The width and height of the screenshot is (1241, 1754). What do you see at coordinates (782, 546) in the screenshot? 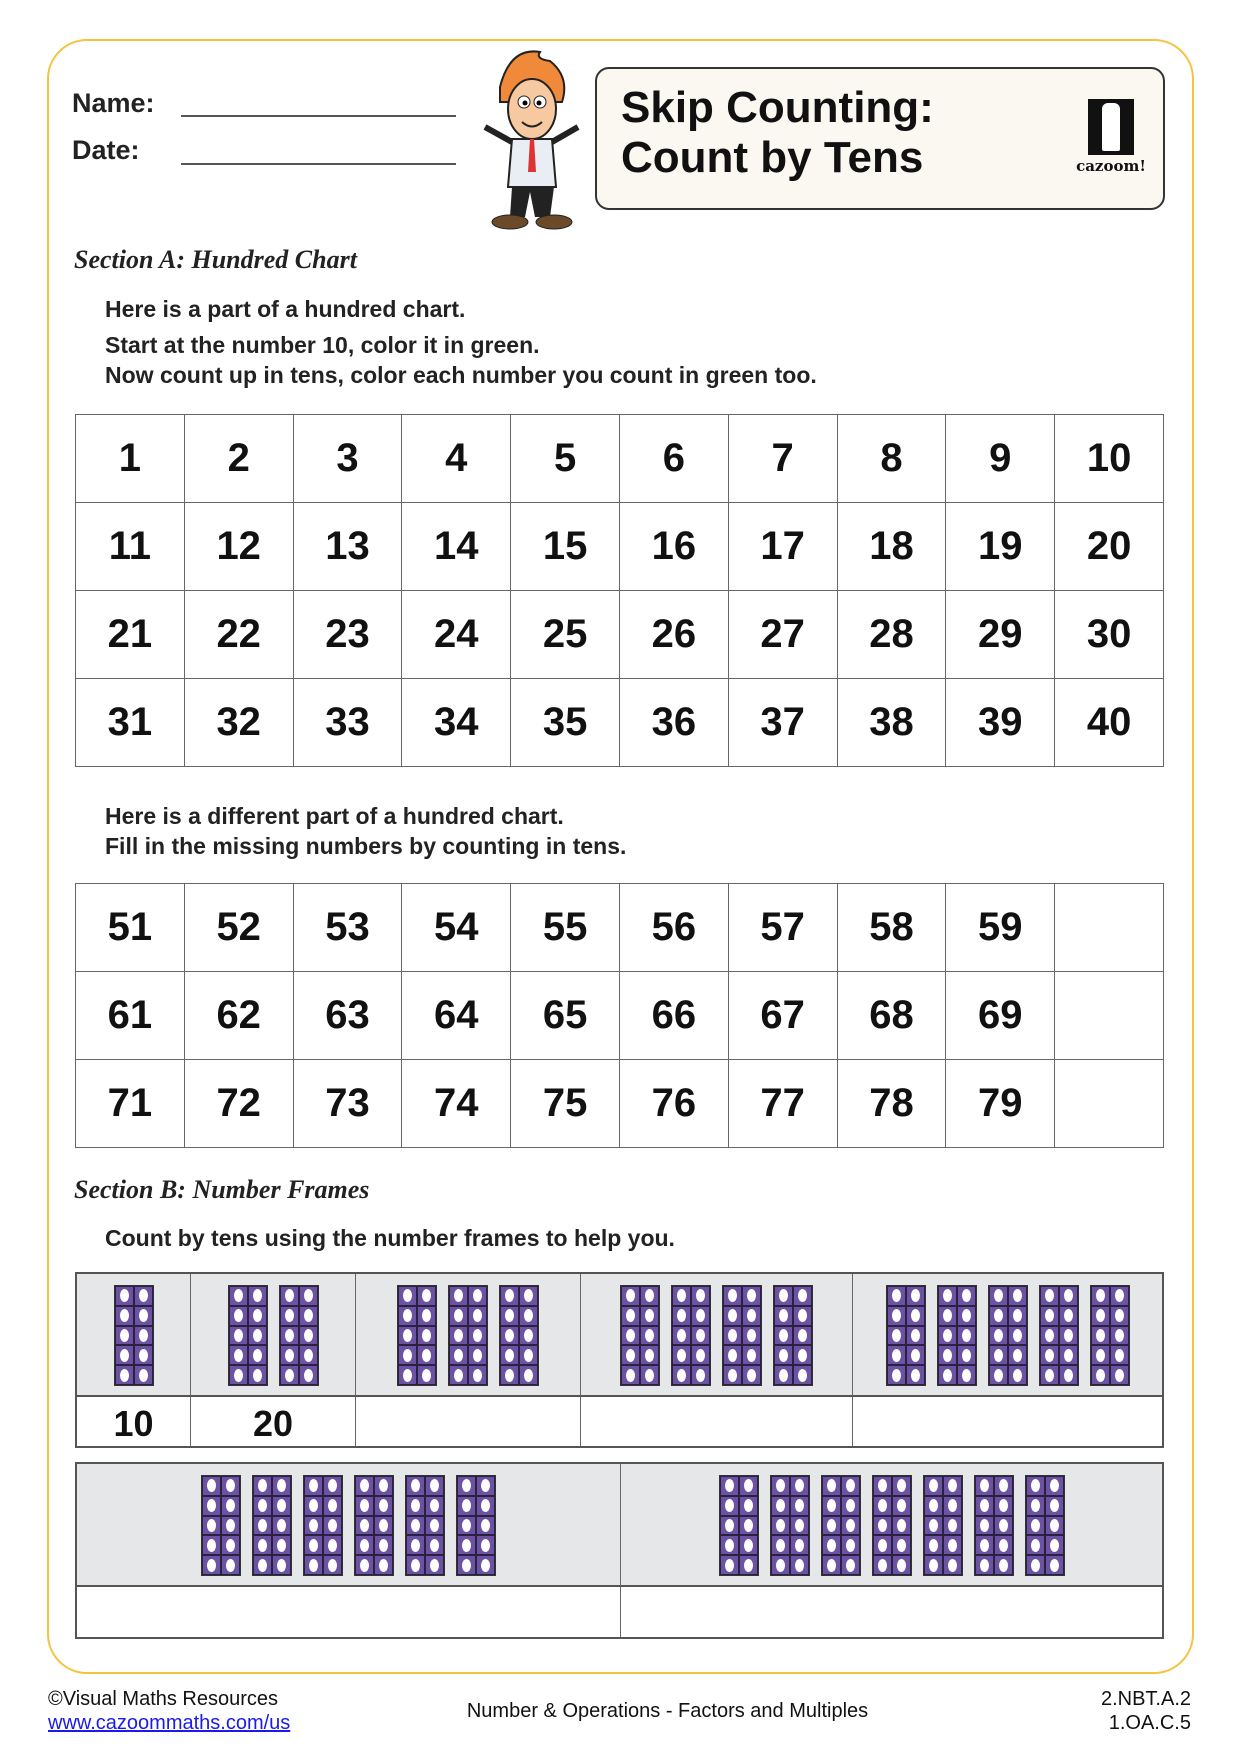
I see `number-cell: 17` at bounding box center [782, 546].